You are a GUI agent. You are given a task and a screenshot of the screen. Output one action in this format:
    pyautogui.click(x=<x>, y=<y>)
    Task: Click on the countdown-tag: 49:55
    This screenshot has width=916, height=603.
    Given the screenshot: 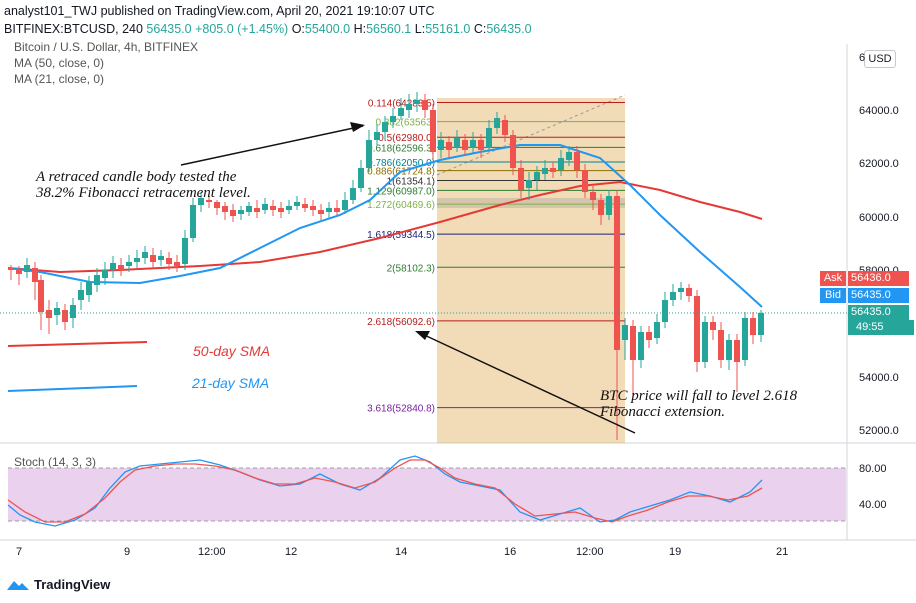 What is the action you would take?
    pyautogui.click(x=881, y=327)
    